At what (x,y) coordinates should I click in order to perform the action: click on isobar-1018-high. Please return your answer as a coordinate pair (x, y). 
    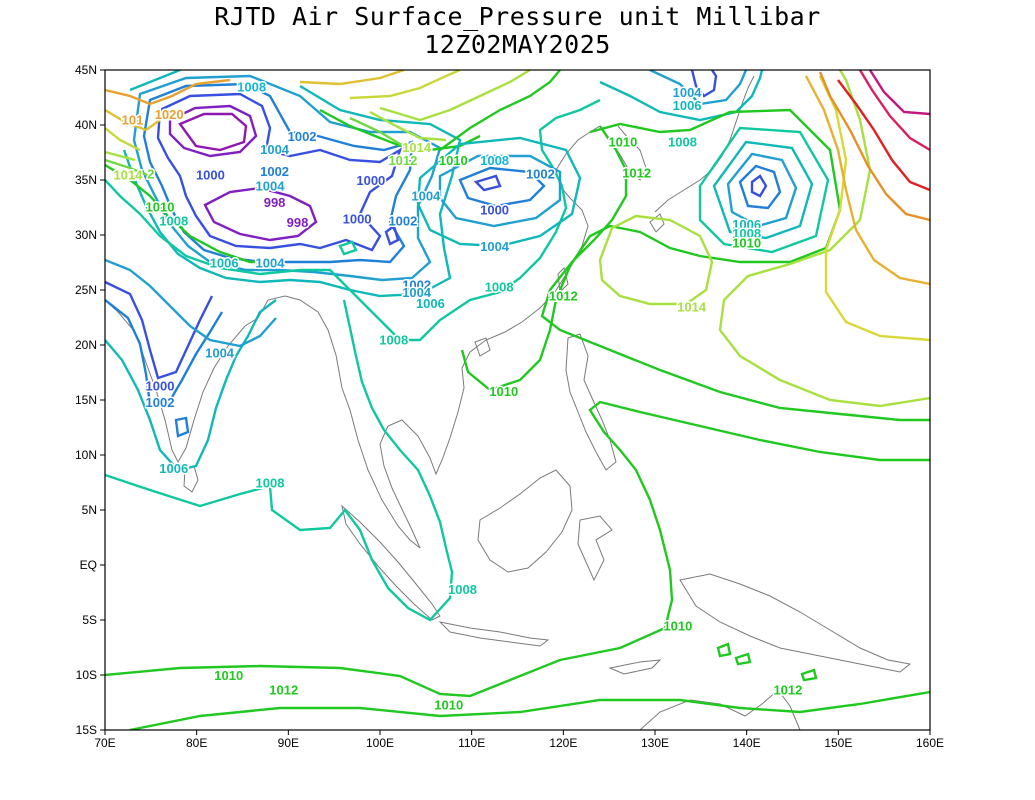
    Looking at the image, I should click on (867, 180).